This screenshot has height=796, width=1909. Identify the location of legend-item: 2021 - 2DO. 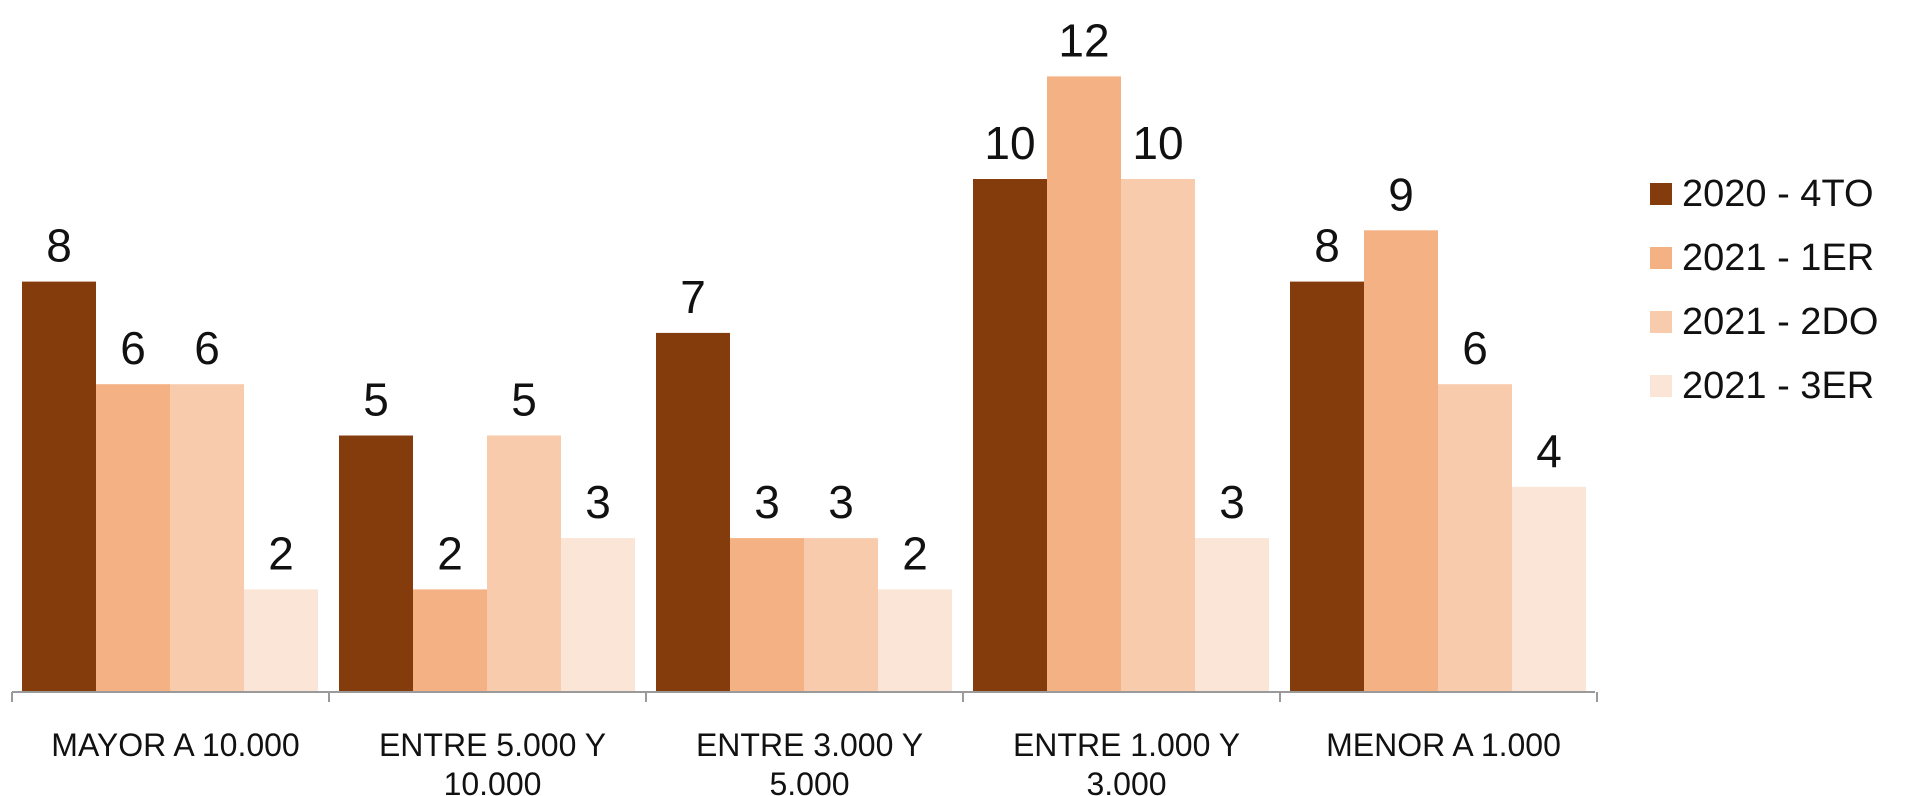
(1764, 322).